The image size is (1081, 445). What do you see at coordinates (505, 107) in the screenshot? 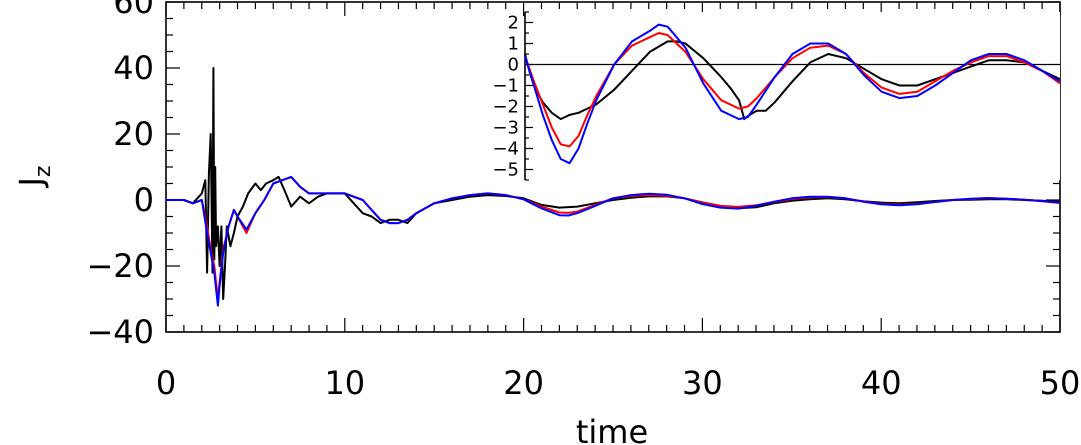
I see `inset-y-tick-label: −2` at bounding box center [505, 107].